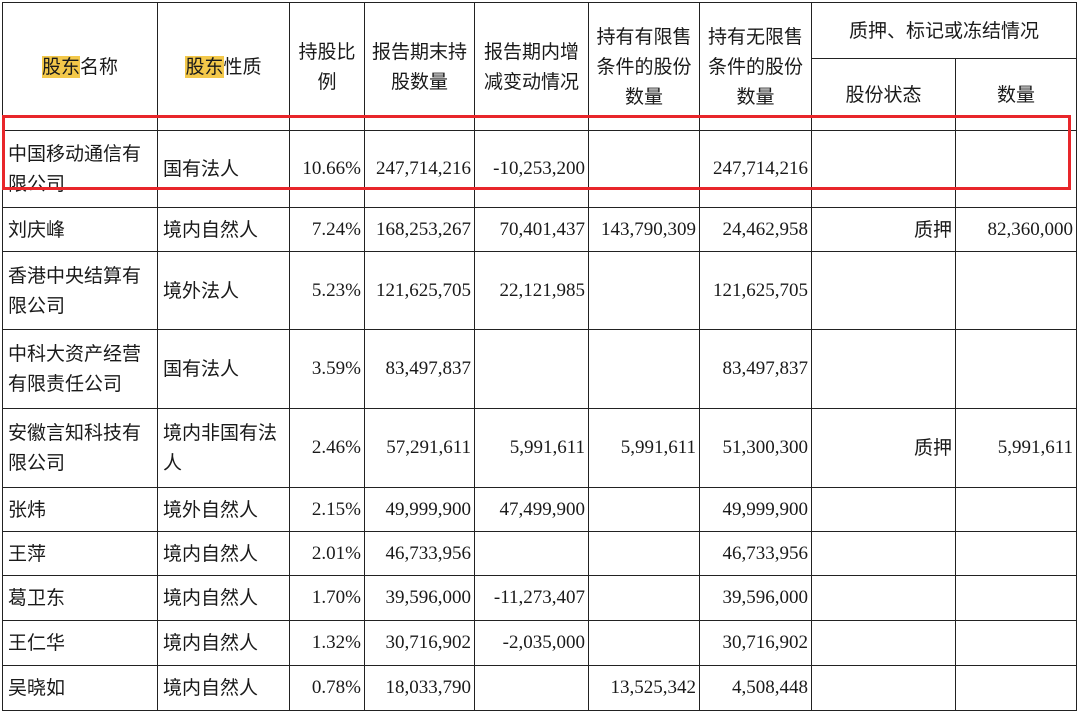 The width and height of the screenshot is (1080, 711). I want to click on ratio-cell: 1.70%, so click(327, 598).